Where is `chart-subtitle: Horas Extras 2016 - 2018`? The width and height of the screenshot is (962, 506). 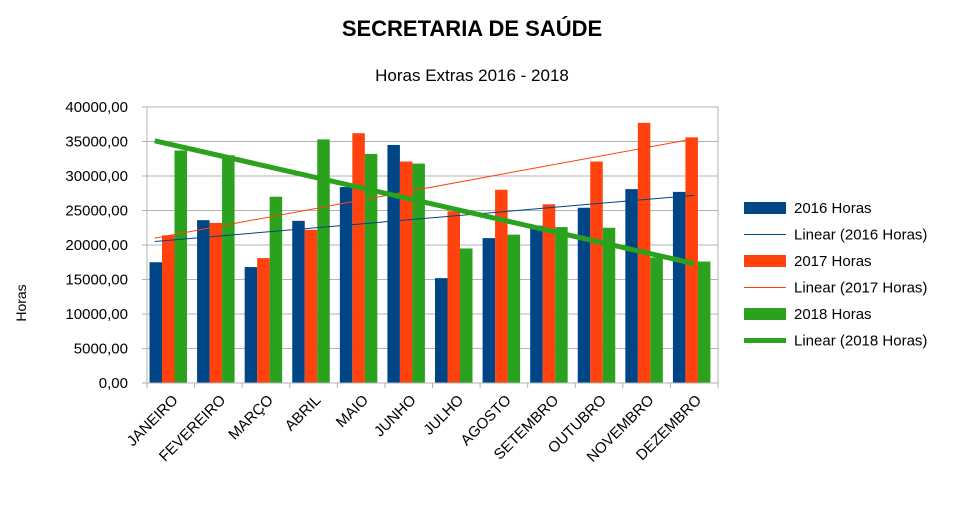 chart-subtitle: Horas Extras 2016 - 2018 is located at coordinates (472, 75).